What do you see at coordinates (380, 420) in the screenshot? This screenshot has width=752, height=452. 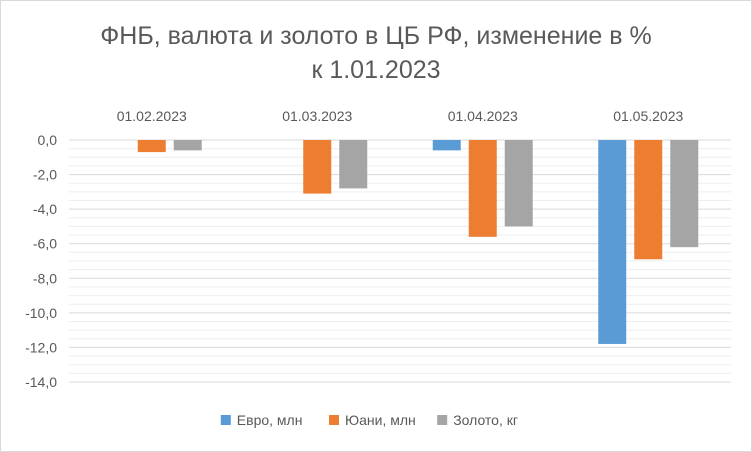 I see `legend-label: Юани, млн` at bounding box center [380, 420].